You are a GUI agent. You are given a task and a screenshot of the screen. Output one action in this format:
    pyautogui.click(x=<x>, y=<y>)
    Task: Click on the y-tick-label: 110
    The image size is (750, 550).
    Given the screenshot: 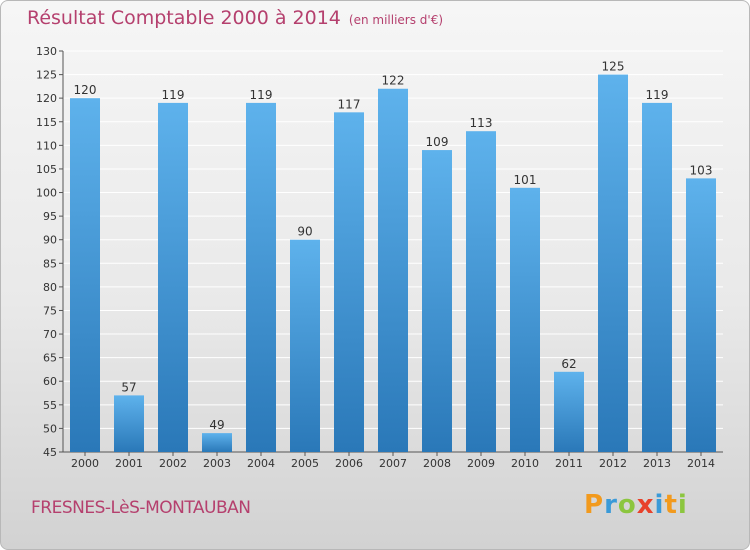 What is the action you would take?
    pyautogui.click(x=46, y=145)
    